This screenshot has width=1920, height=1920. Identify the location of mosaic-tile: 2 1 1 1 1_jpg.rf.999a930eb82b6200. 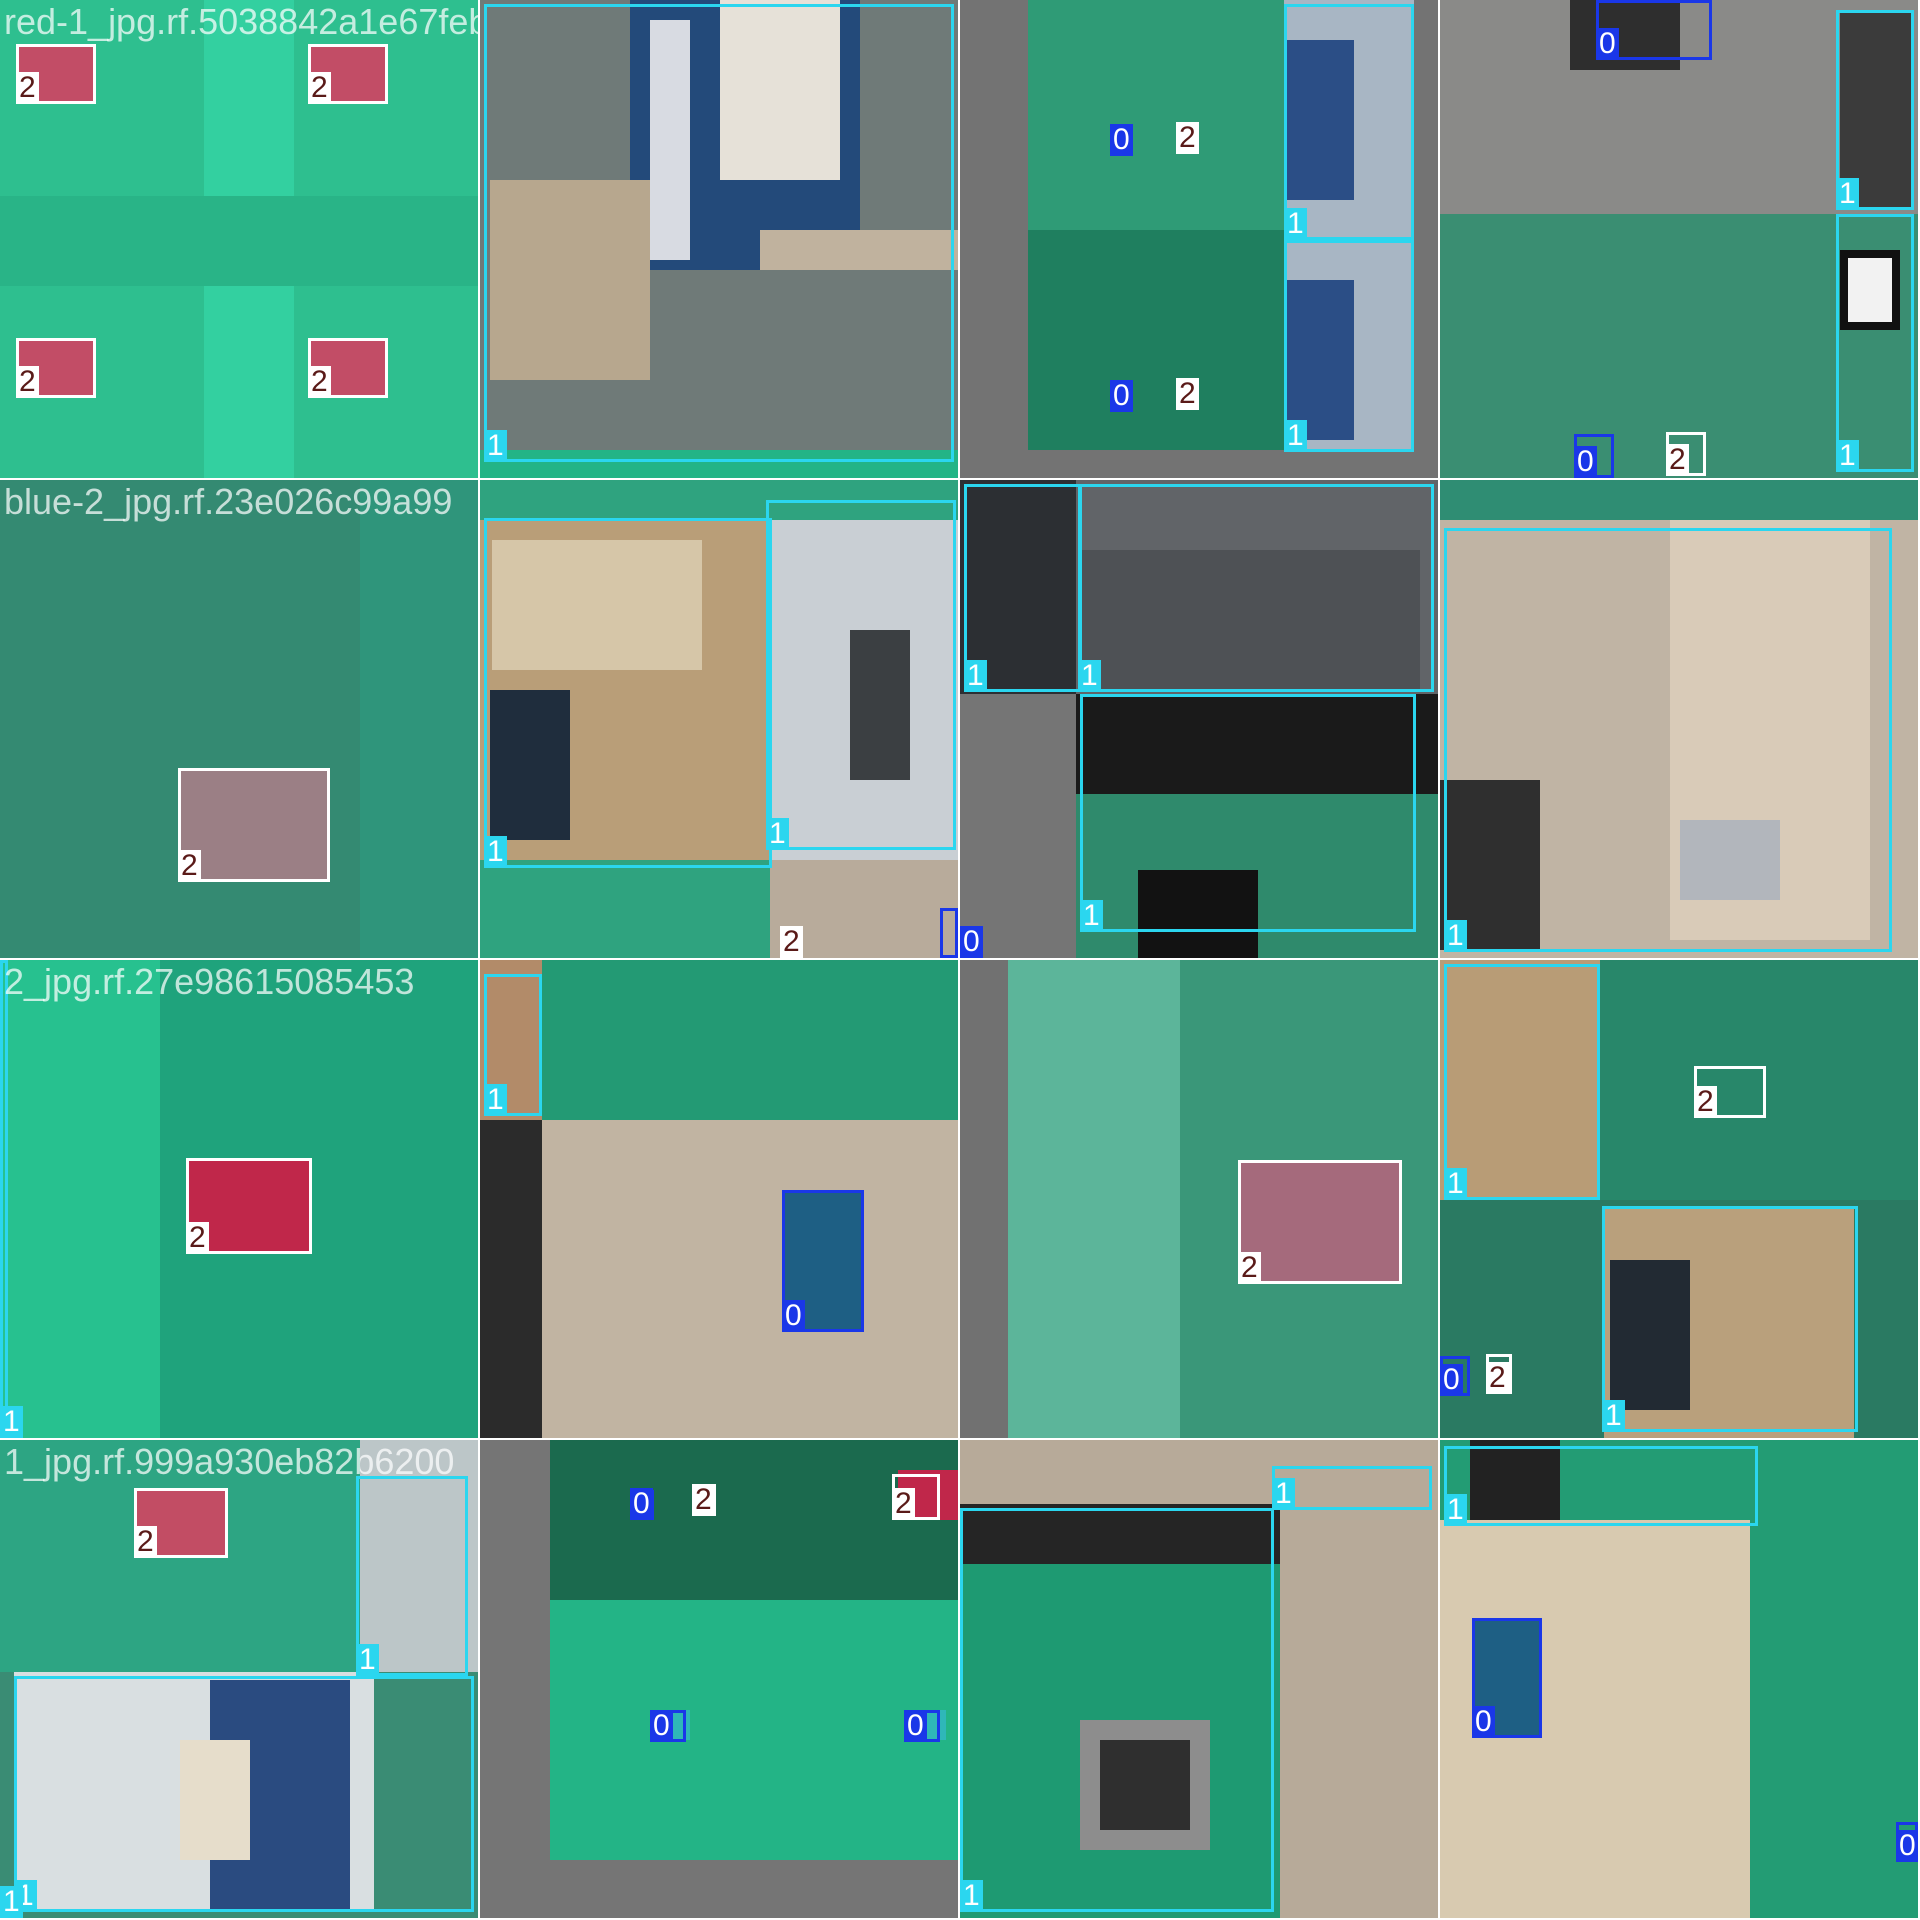
(239, 1679).